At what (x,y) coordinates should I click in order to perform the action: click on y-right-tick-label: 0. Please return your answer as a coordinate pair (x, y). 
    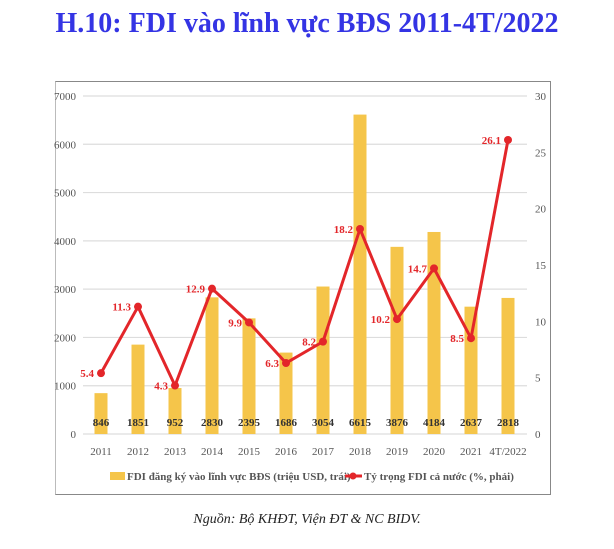
    Looking at the image, I should click on (538, 435).